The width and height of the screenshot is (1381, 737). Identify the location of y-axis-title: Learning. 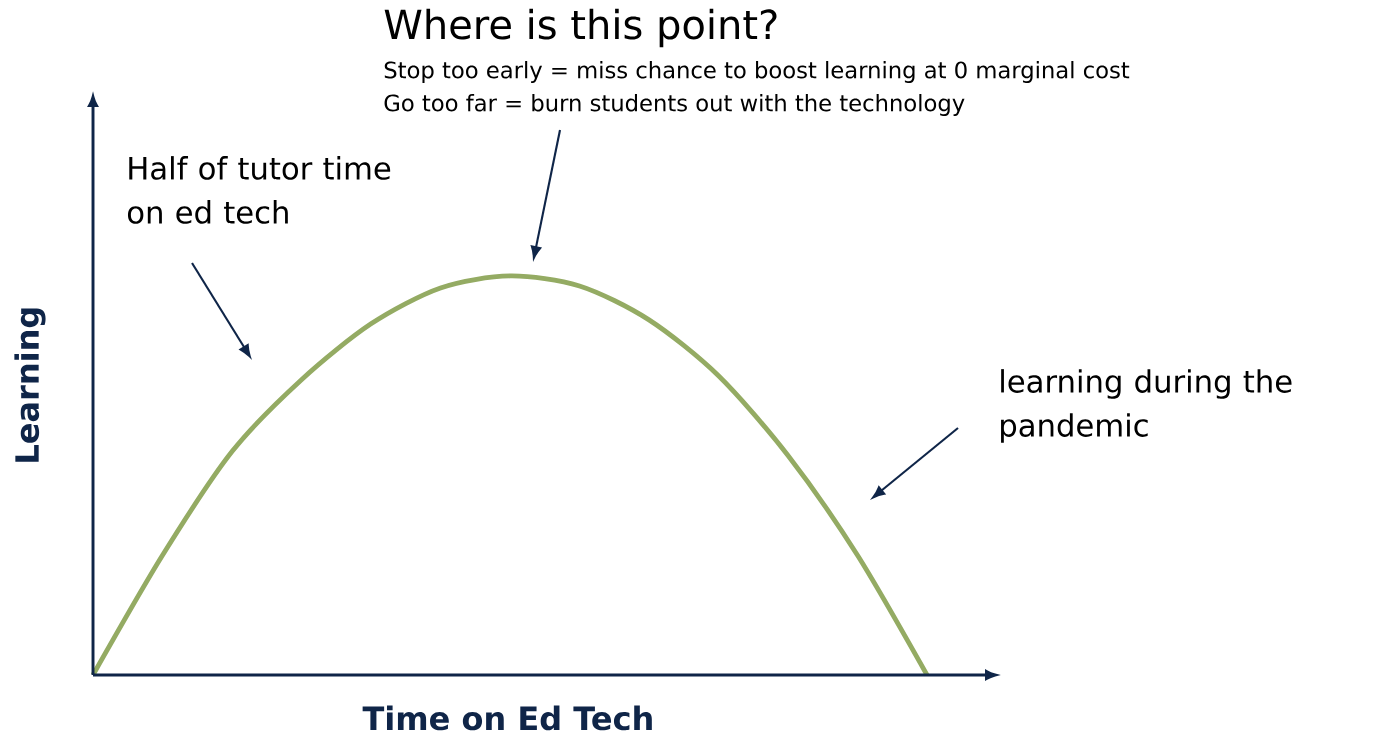
(30, 385).